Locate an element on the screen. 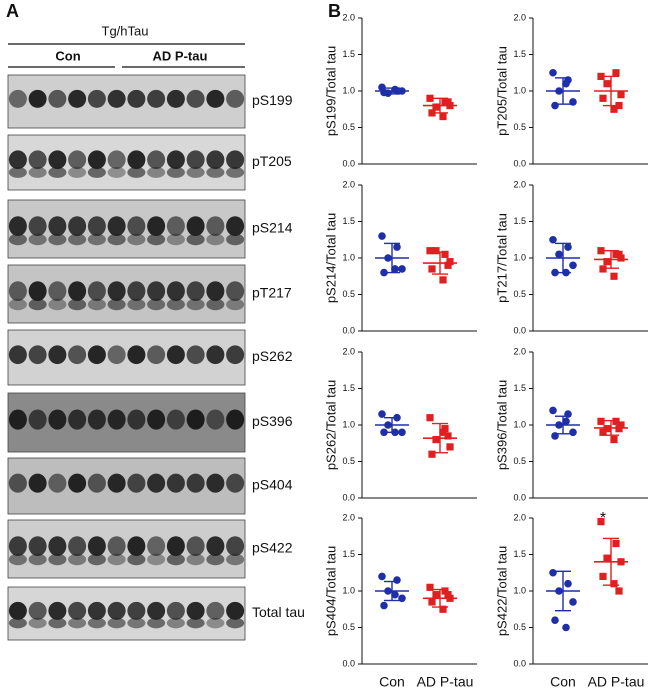  y-axis-label: pS404/Total tau is located at coordinates (330, 591).